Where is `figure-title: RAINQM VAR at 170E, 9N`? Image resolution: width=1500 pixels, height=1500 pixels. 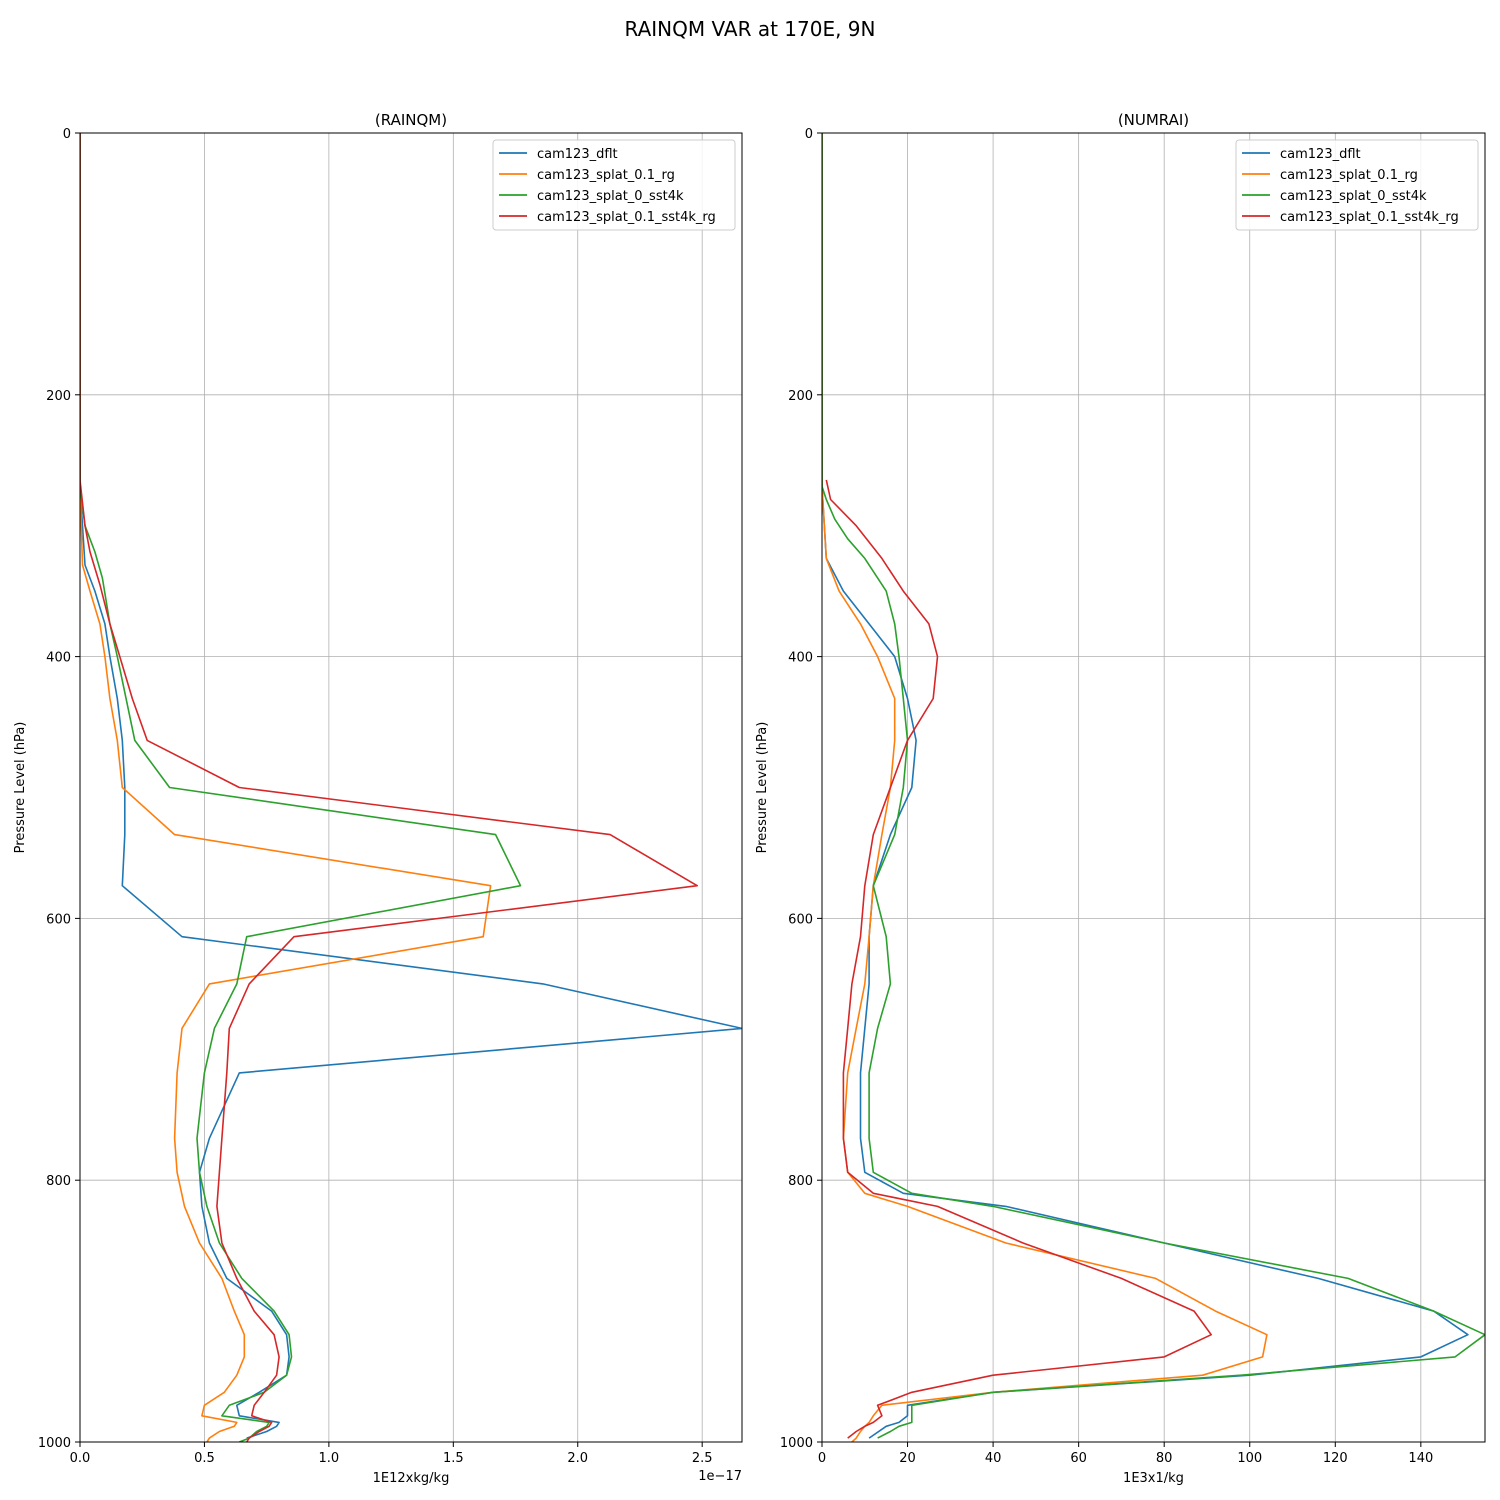 figure-title: RAINQM VAR at 170E, 9N is located at coordinates (750, 29).